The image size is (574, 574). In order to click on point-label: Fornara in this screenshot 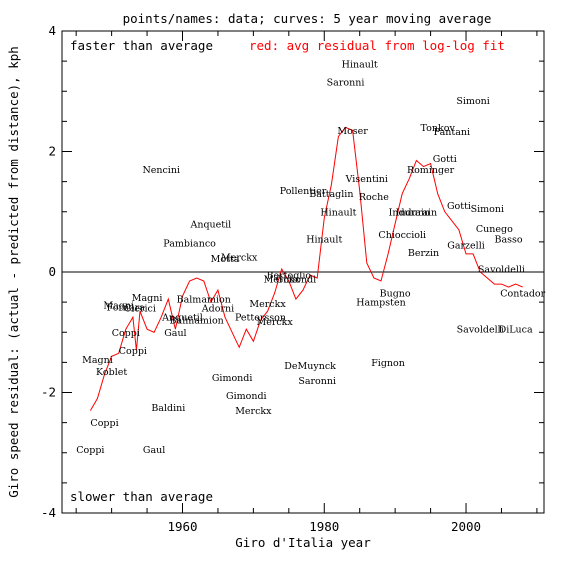, I will do `click(126, 307)`.